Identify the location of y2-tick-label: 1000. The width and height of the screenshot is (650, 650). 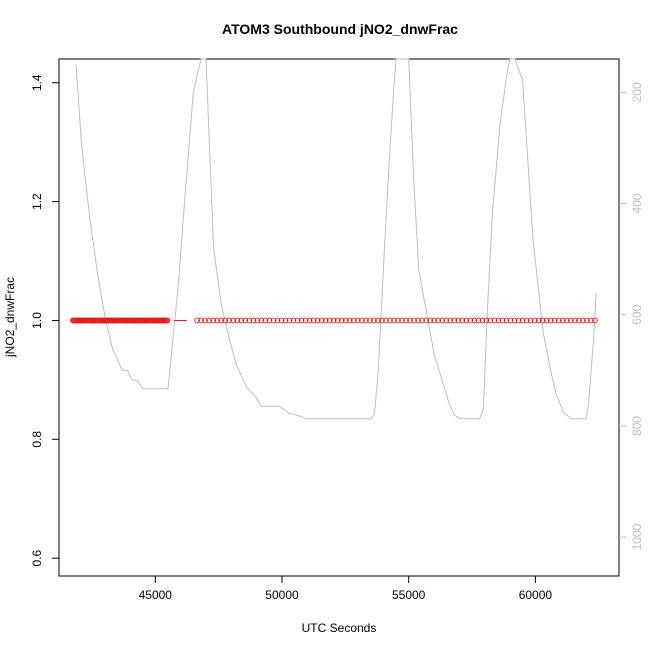
(637, 536).